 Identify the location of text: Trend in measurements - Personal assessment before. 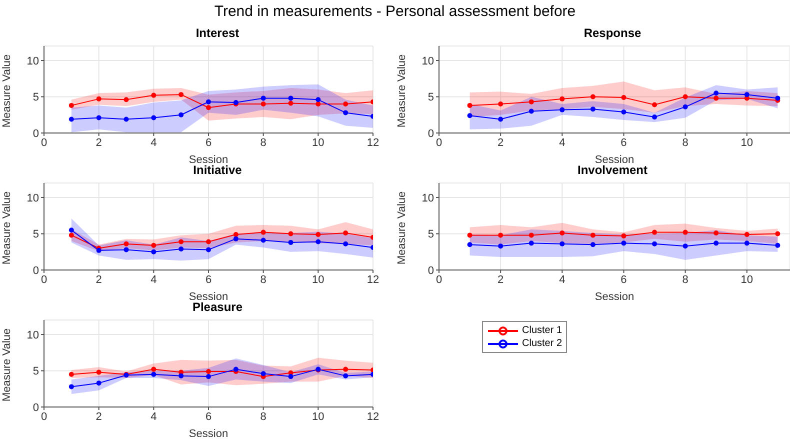
(395, 11).